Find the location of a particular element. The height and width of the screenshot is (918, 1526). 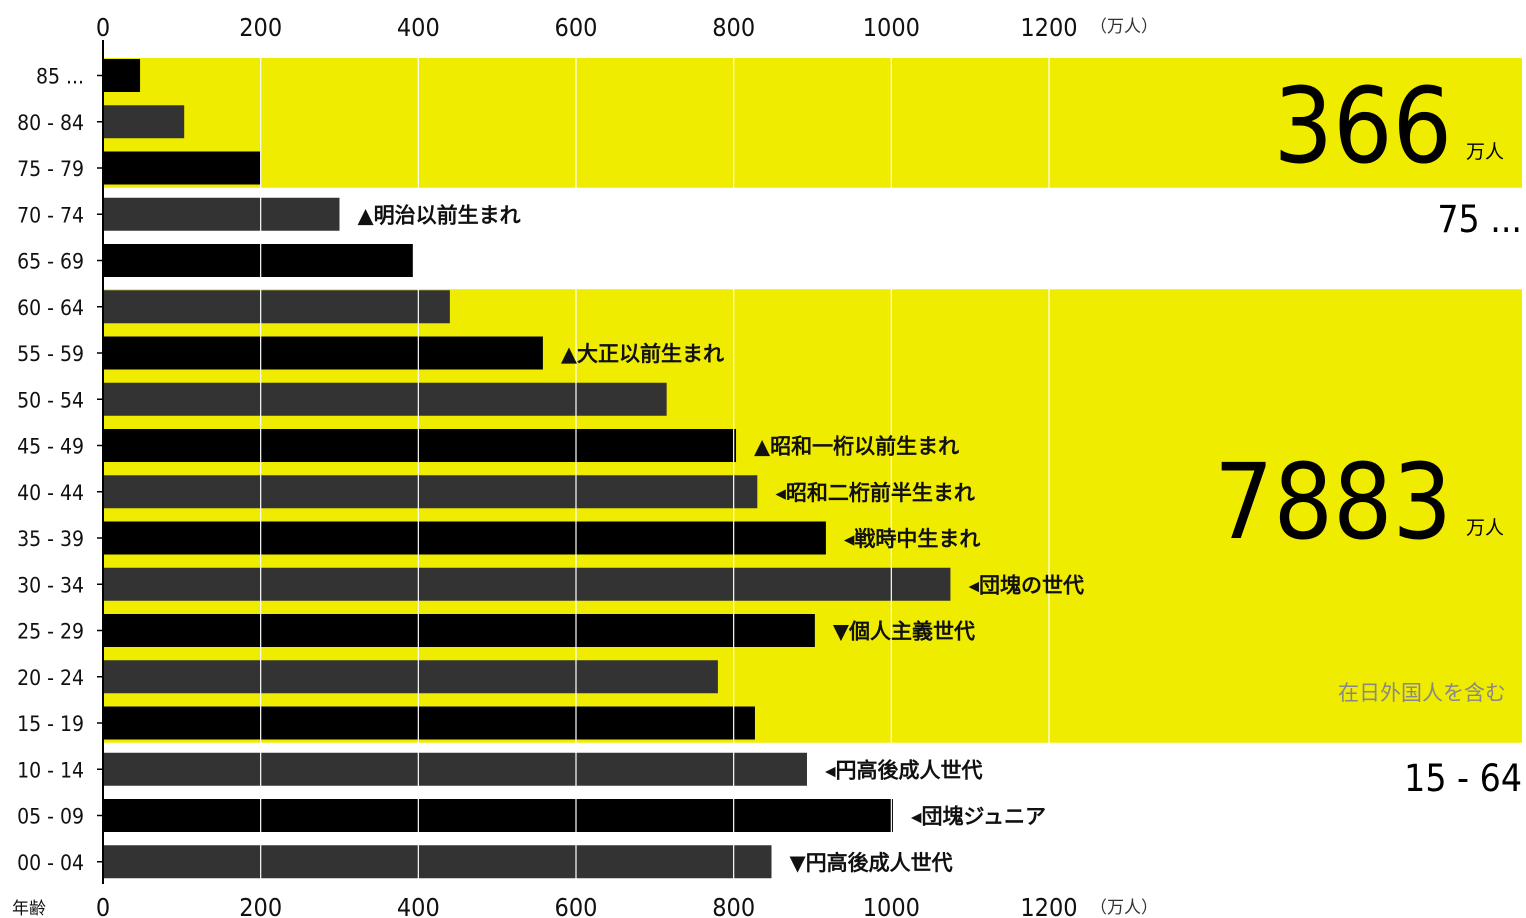

category-label: 15 - 19 is located at coordinates (50, 724).